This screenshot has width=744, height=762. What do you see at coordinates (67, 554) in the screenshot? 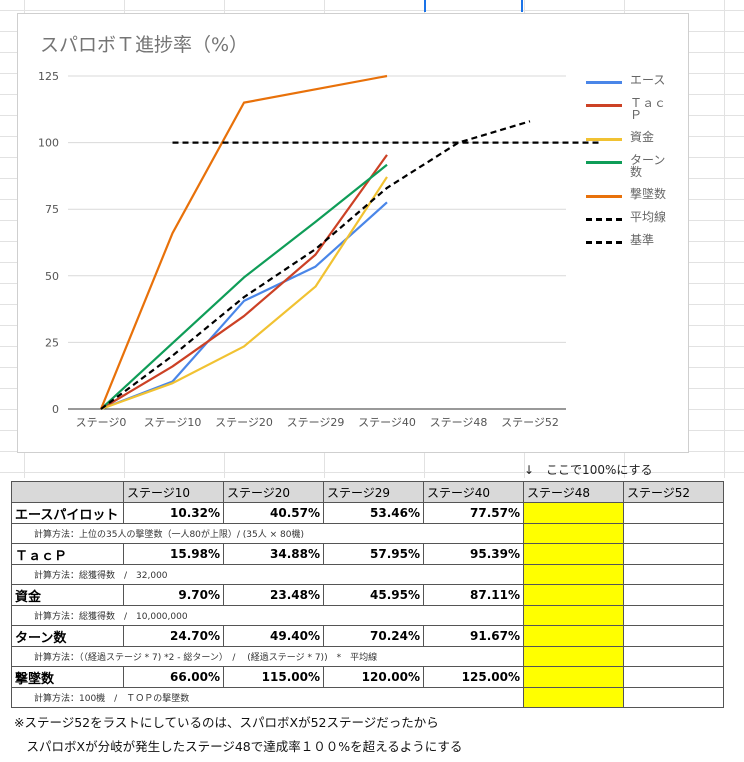
I see `row-label: ＴａｃＰ` at bounding box center [67, 554].